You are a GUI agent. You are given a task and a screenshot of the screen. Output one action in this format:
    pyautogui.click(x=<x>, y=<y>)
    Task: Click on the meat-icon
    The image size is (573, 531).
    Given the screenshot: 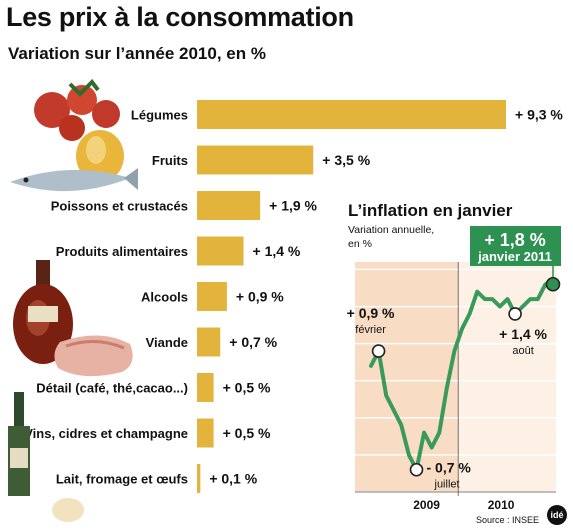 What is the action you would take?
    pyautogui.click(x=93, y=356)
    